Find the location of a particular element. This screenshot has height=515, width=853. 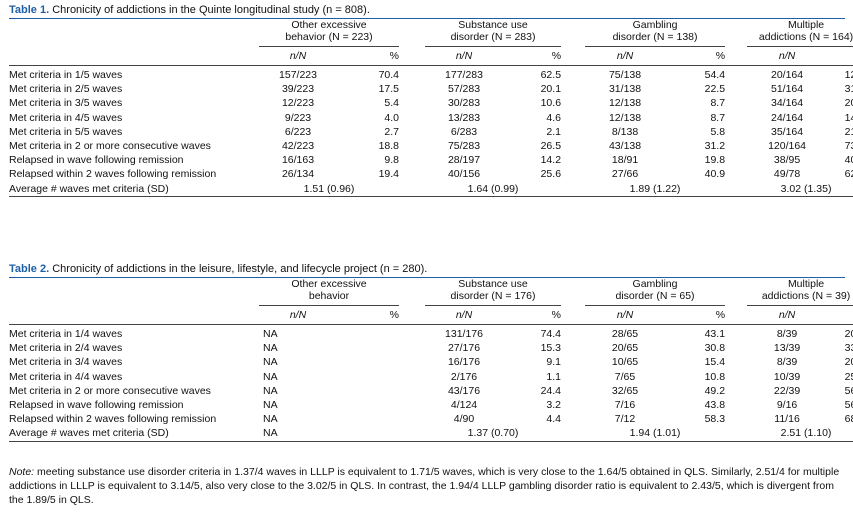

header-rule is located at coordinates (431, 325).